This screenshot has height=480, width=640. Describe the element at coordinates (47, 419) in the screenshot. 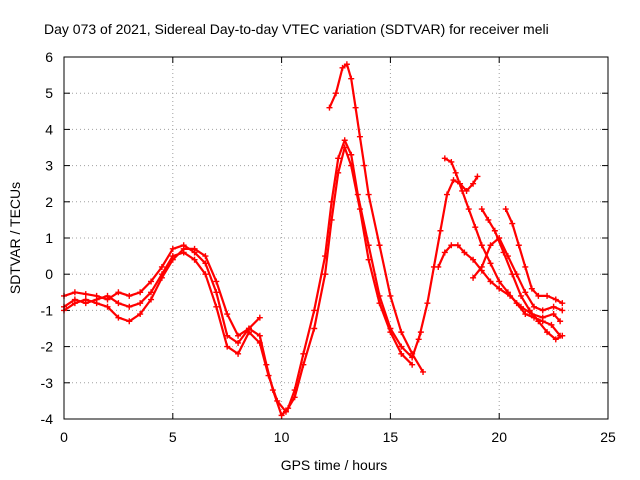

I see `y-tick-label: -4` at that location.